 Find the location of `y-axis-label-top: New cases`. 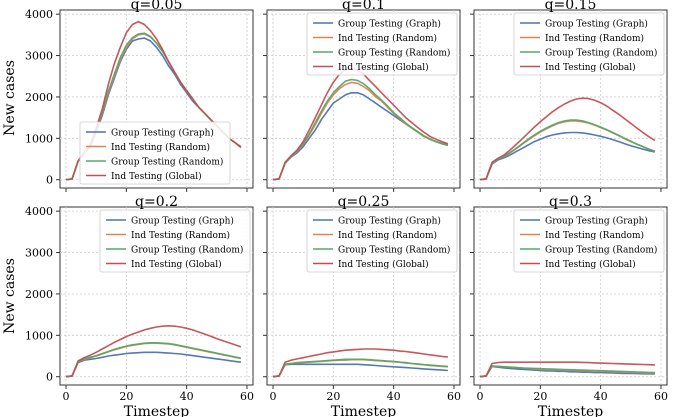

y-axis-label-top: New cases is located at coordinates (10, 98).